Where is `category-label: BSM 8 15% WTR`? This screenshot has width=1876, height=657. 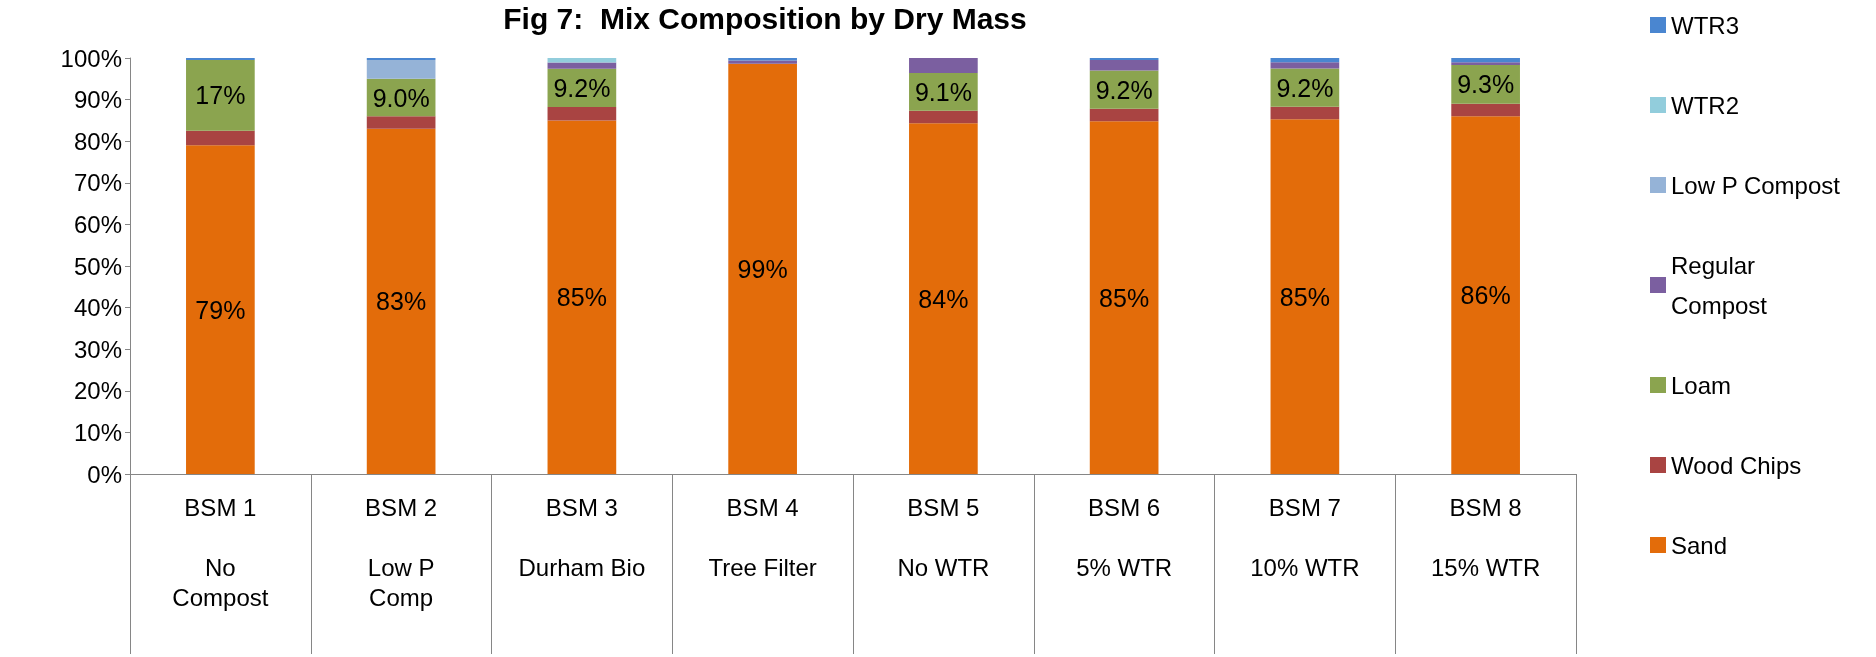 category-label: BSM 8 15% WTR is located at coordinates (1485, 537).